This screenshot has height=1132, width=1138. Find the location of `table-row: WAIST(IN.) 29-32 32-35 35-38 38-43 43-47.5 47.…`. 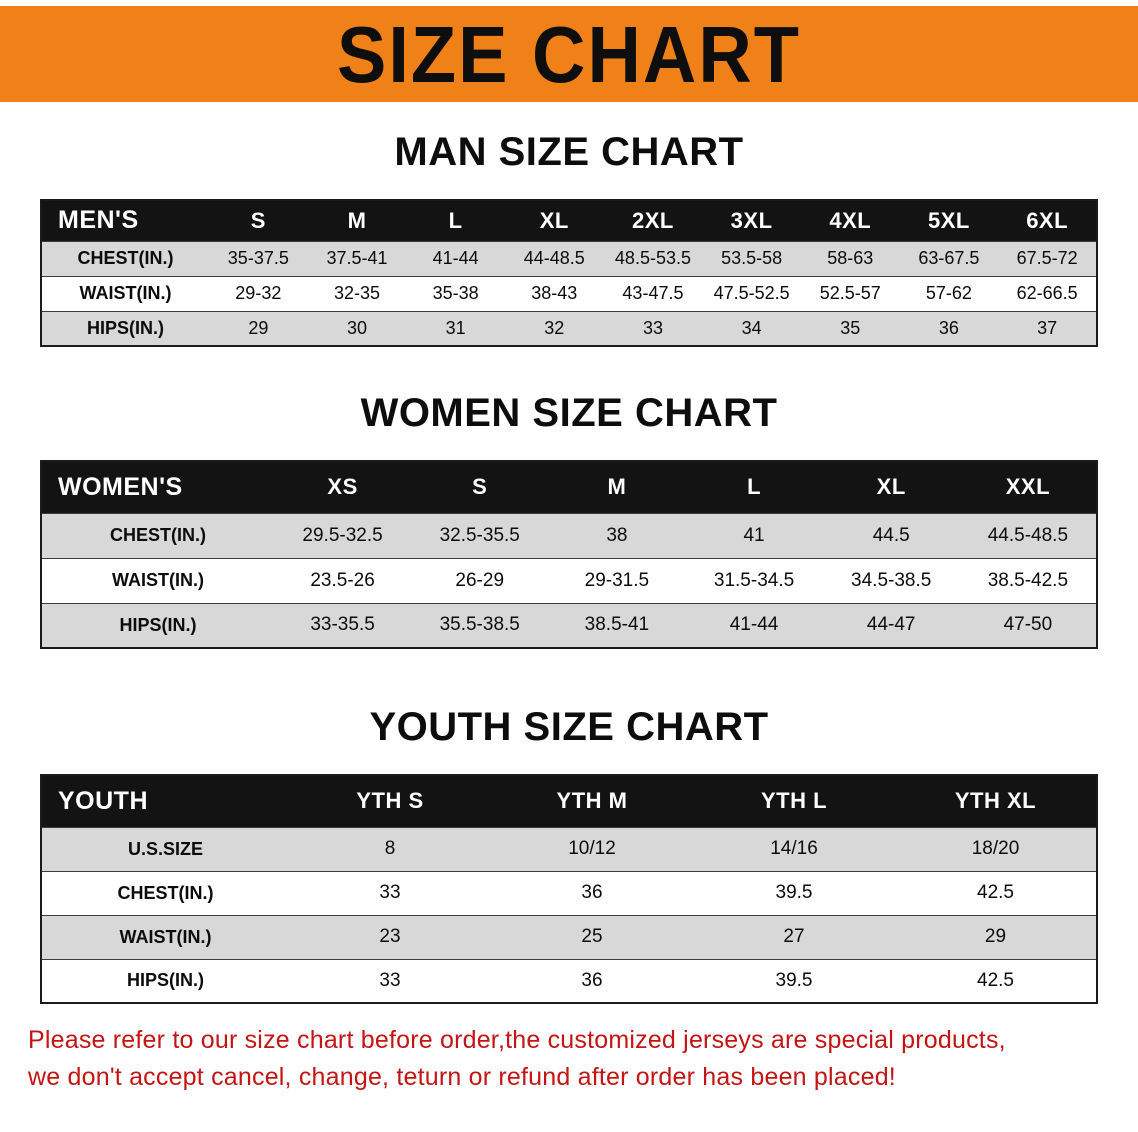

table-row: WAIST(IN.) 29-32 32-35 35-38 38-43 43-47.5 47.… is located at coordinates (569, 293).